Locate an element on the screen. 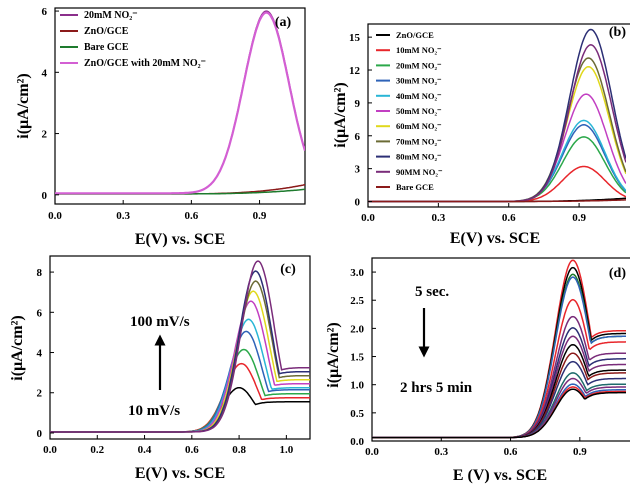  panel-label-b: (b) is located at coordinates (617, 32).